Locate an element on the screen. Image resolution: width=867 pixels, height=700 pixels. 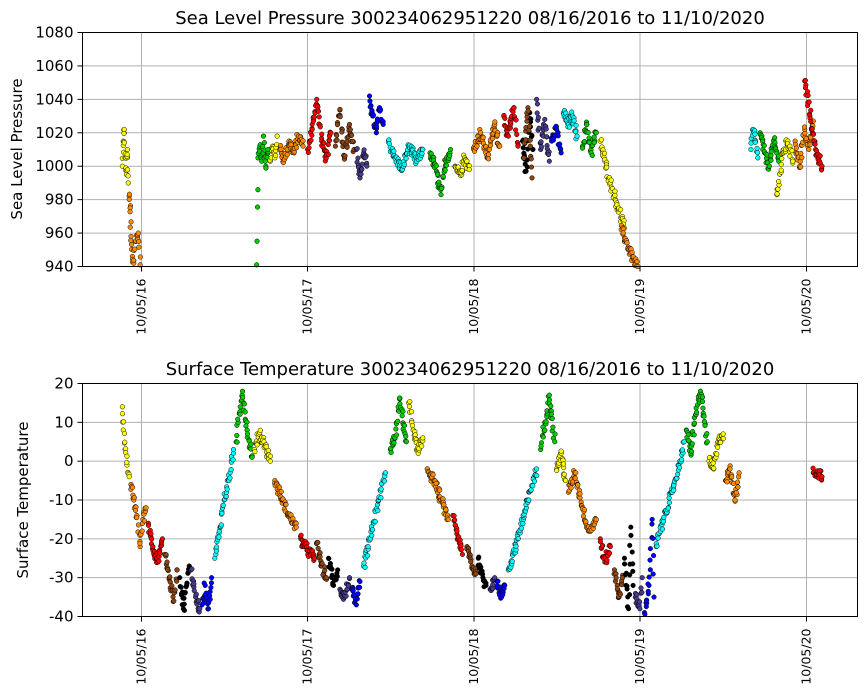
pressure-ylabel: Sea Level Pressure is located at coordinates (17, 148).